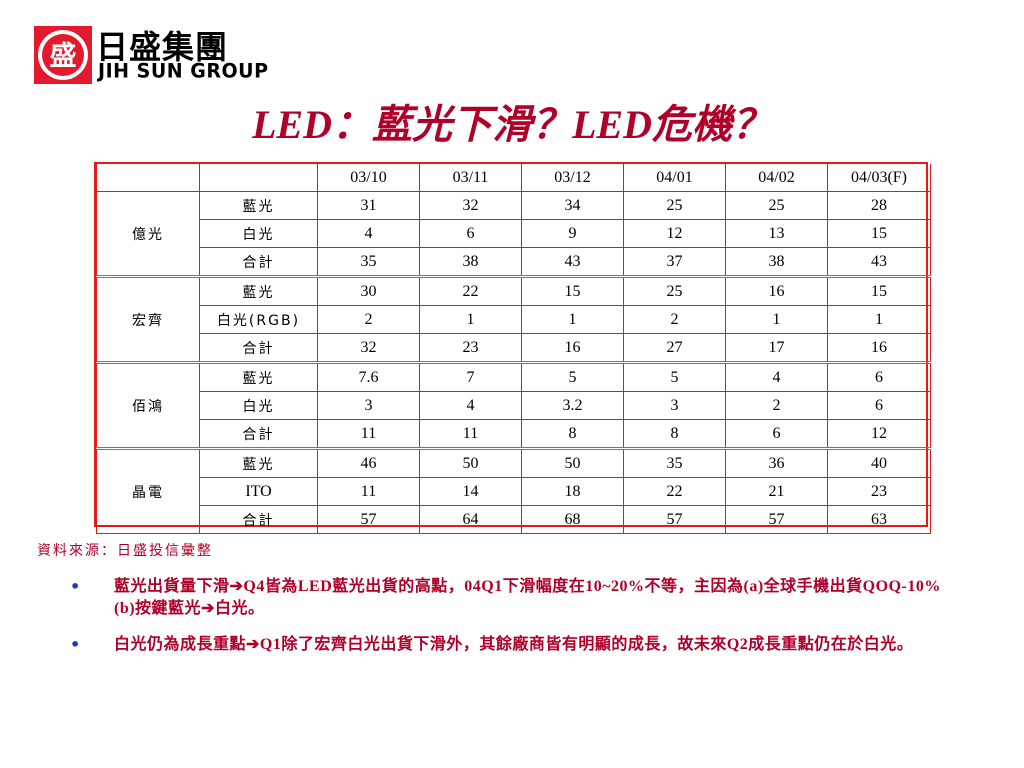  I want to click on value-cell: 40, so click(879, 462).